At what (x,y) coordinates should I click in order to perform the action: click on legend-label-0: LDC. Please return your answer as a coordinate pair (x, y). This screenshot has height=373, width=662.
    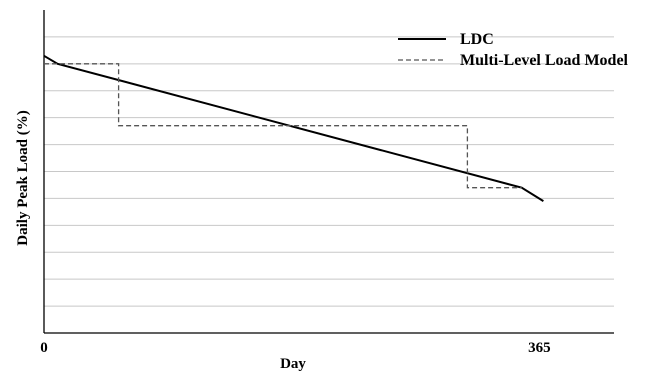
    Looking at the image, I should click on (477, 39).